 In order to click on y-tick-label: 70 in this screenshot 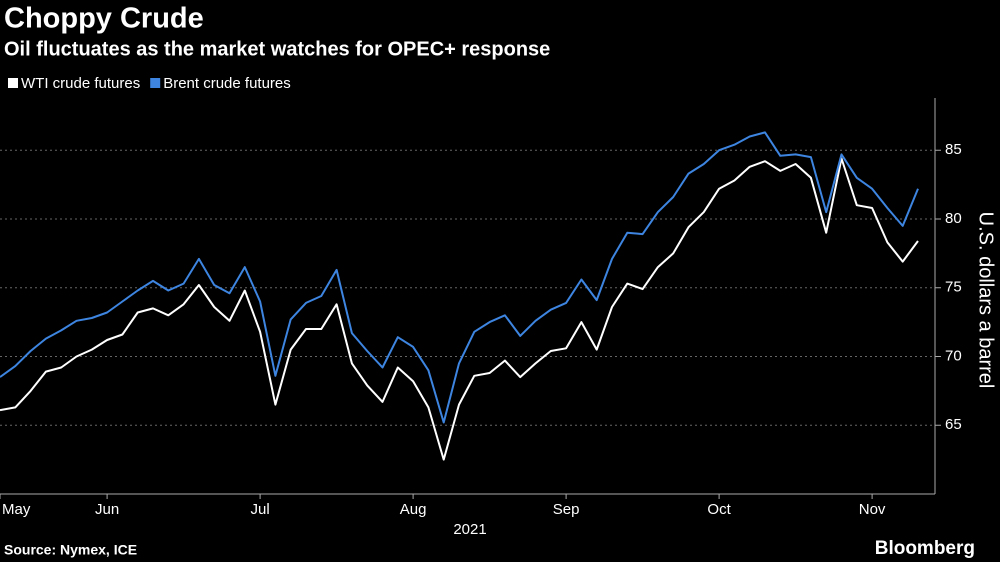, I will do `click(953, 355)`.